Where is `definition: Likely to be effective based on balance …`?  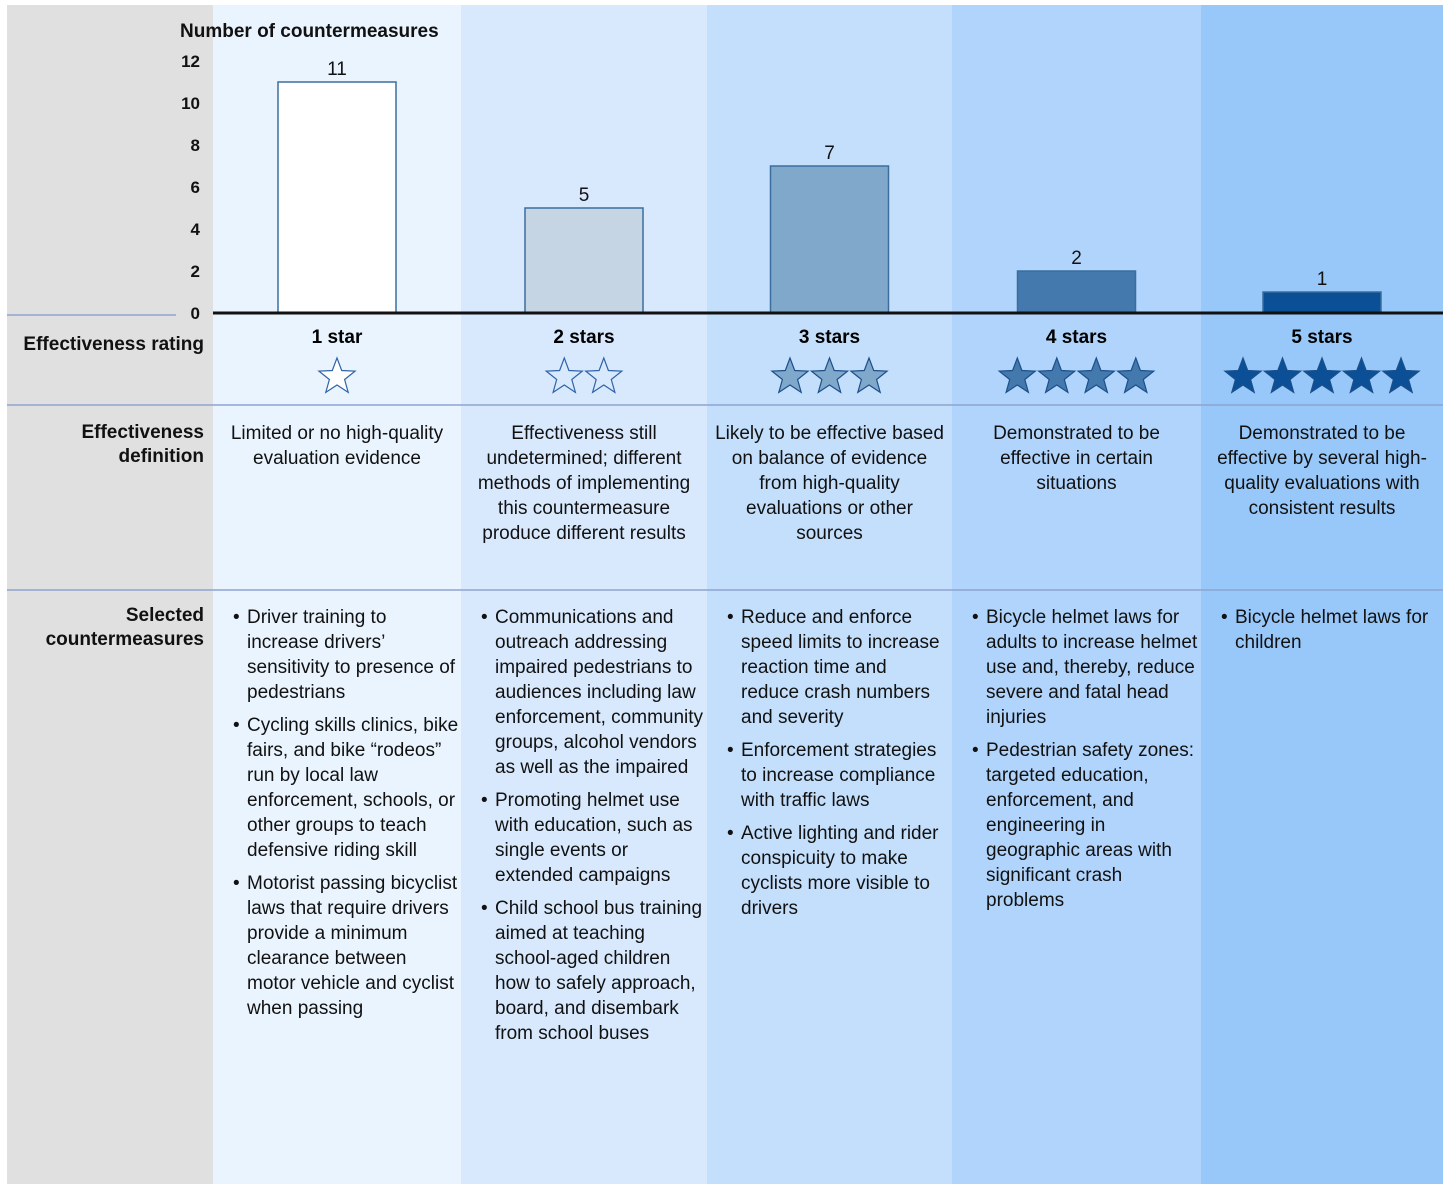 definition: Likely to be effective based on balance … is located at coordinates (829, 483).